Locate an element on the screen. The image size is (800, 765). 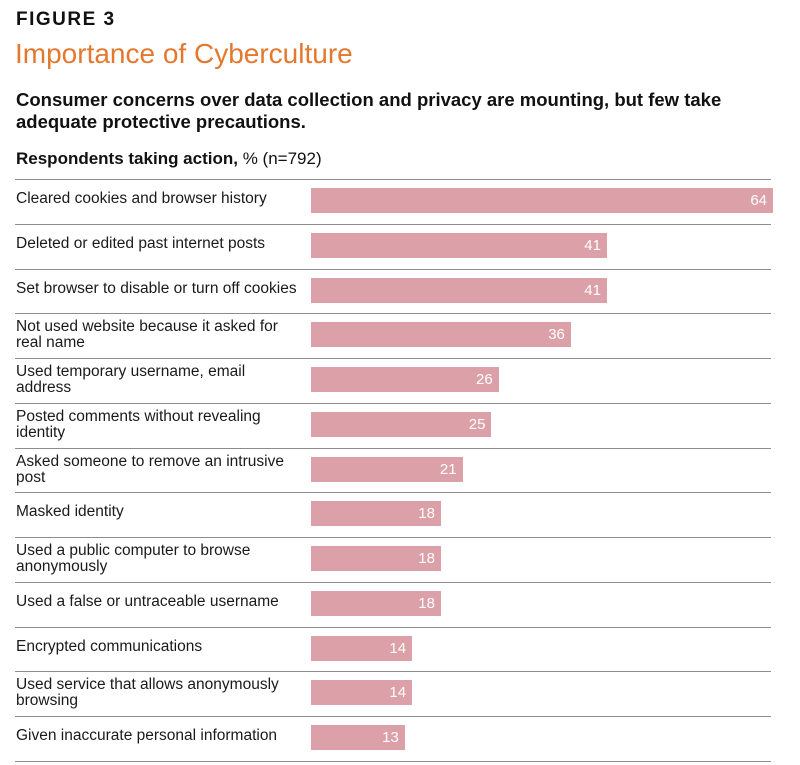
bar: 64 is located at coordinates (542, 200).